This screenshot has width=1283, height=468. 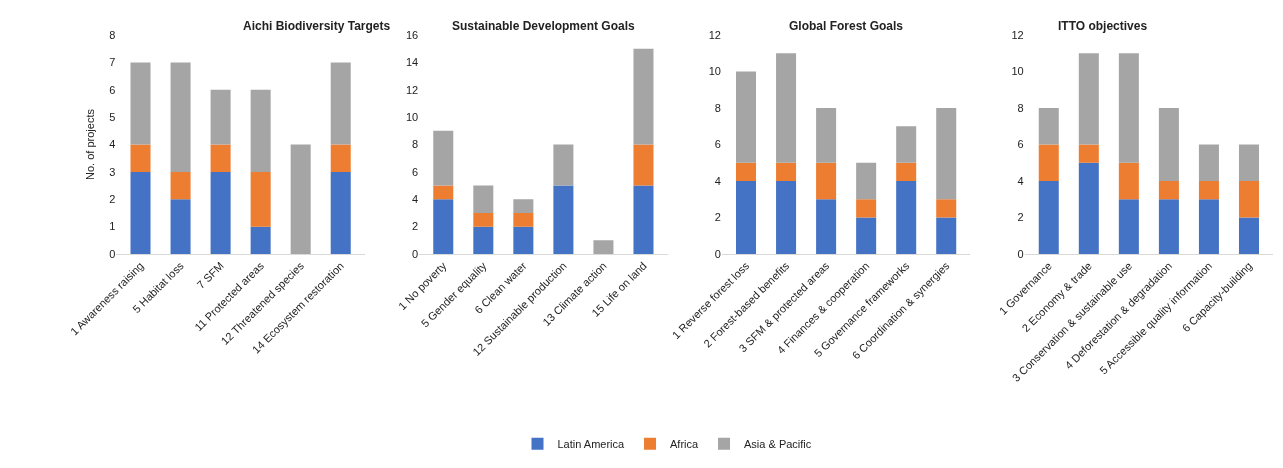 What do you see at coordinates (112, 62) in the screenshot?
I see `y-tick-label: 7` at bounding box center [112, 62].